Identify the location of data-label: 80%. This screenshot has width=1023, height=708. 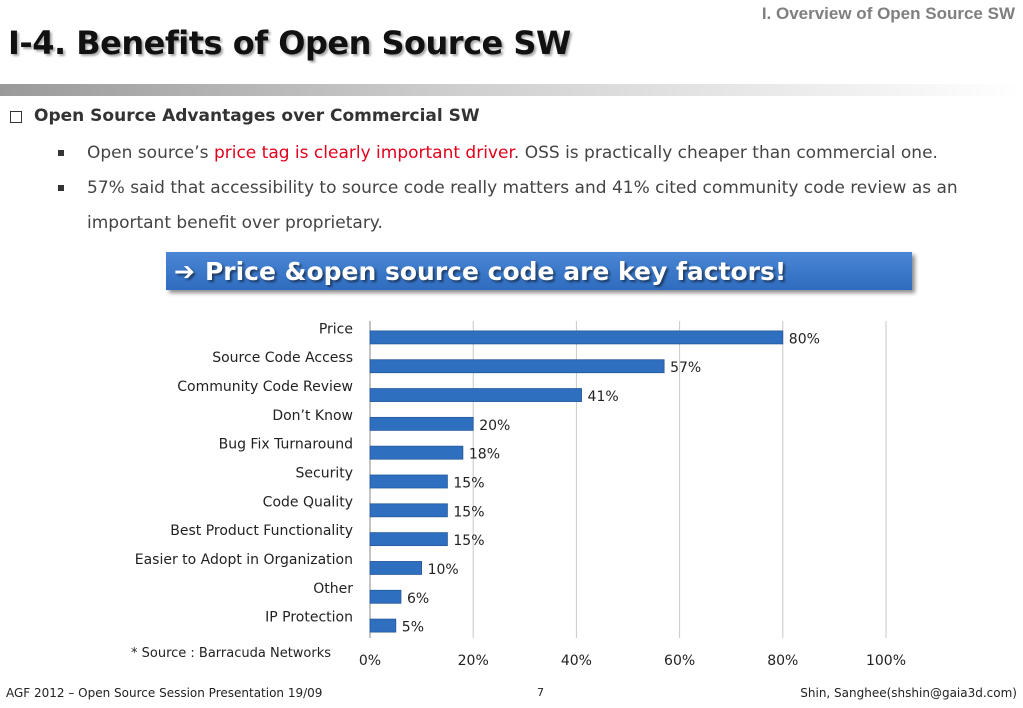
(804, 339).